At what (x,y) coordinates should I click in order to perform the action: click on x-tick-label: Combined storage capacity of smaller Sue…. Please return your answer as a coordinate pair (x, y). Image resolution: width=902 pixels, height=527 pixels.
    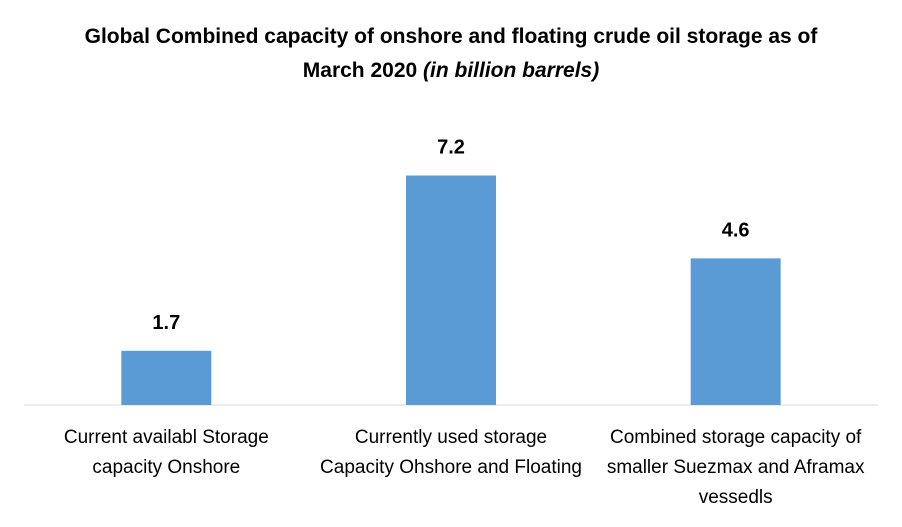
    Looking at the image, I should click on (735, 467).